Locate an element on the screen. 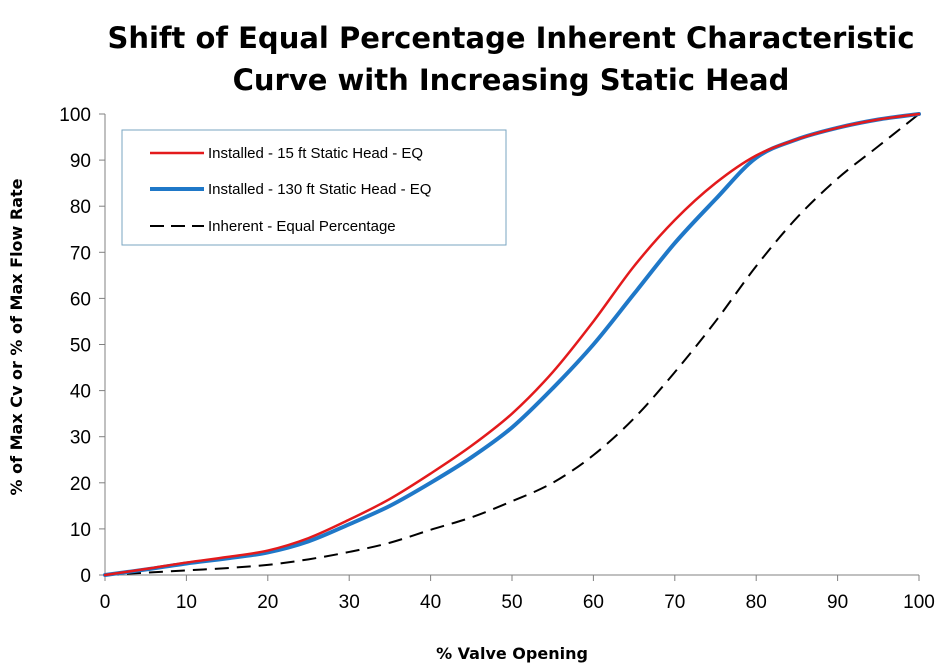  x-tick-label: 0 is located at coordinates (105, 602).